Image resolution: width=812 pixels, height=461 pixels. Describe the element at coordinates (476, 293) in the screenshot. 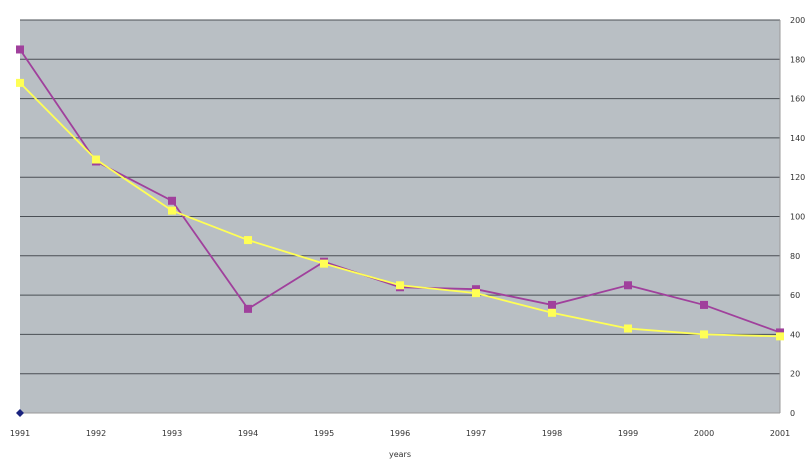

I see `series-2-point-1997` at that location.